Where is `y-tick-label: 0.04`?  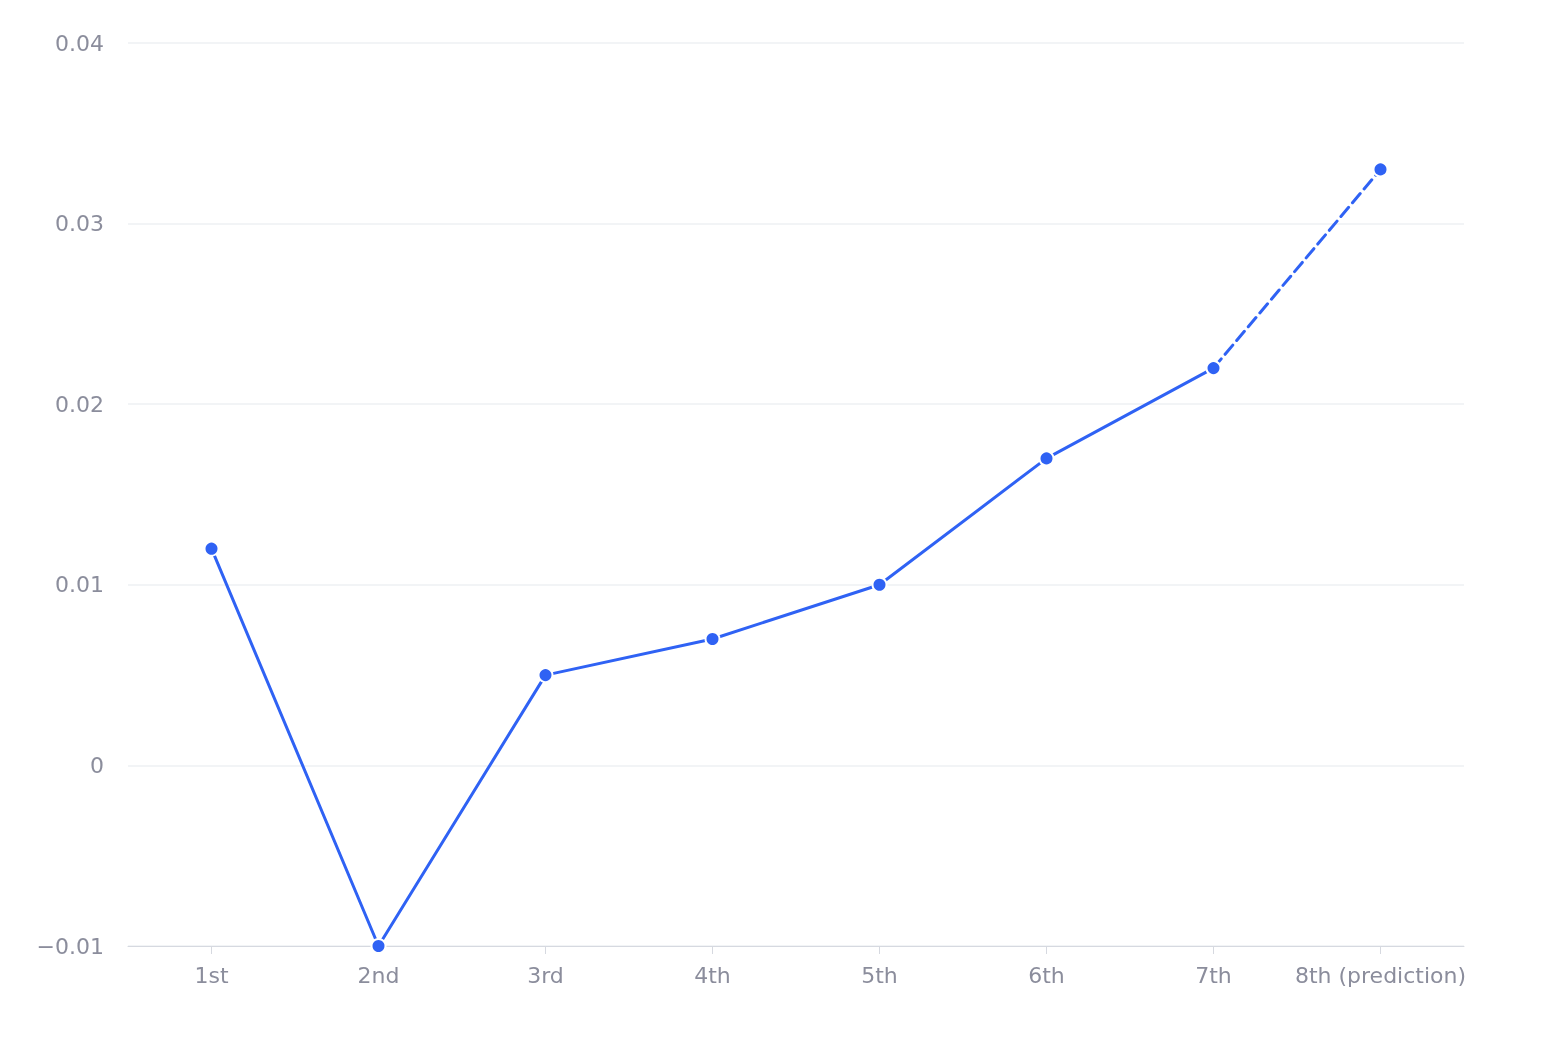
y-tick-label: 0.04 is located at coordinates (79, 43).